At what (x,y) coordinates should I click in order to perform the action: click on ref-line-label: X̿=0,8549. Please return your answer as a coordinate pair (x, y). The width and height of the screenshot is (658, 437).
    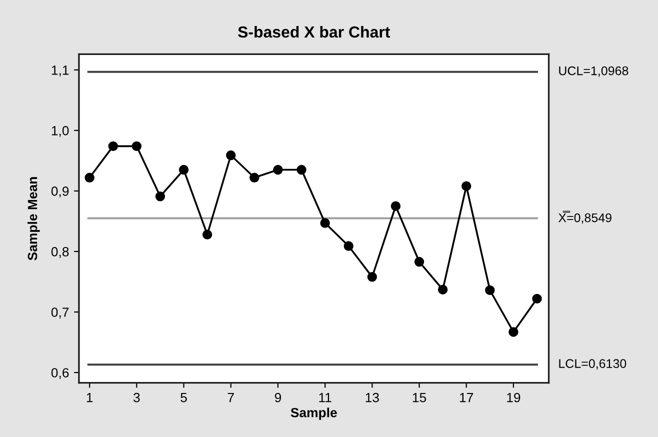
    Looking at the image, I should click on (585, 217).